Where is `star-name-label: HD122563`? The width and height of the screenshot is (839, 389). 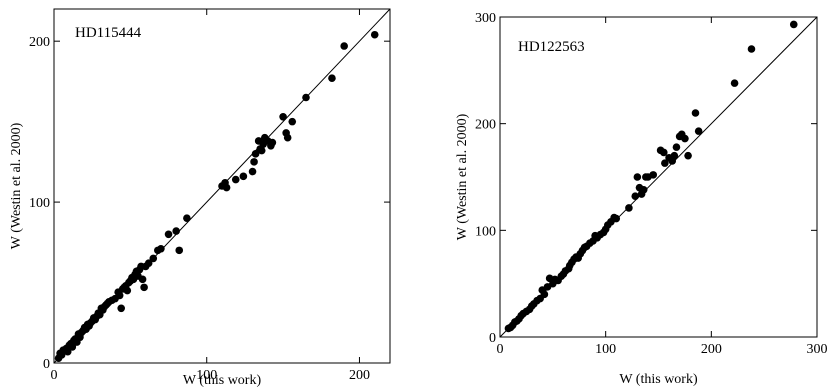
star-name-label: HD122563 is located at coordinates (551, 47).